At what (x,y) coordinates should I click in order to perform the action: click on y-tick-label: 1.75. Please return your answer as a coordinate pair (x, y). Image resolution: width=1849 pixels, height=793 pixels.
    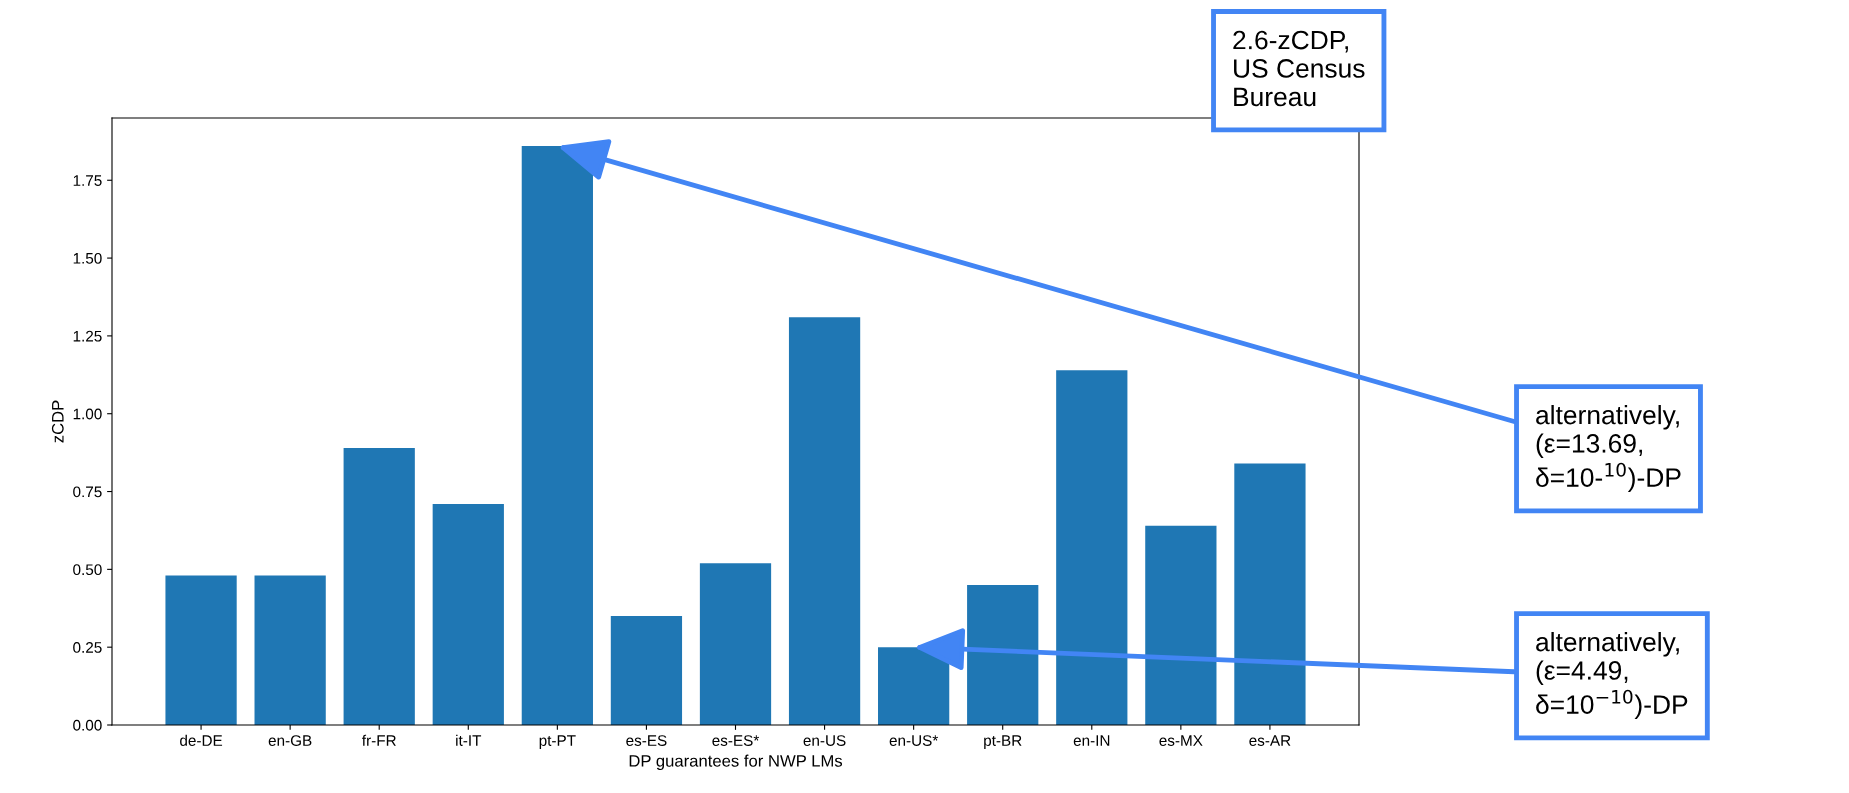
    Looking at the image, I should click on (87, 180).